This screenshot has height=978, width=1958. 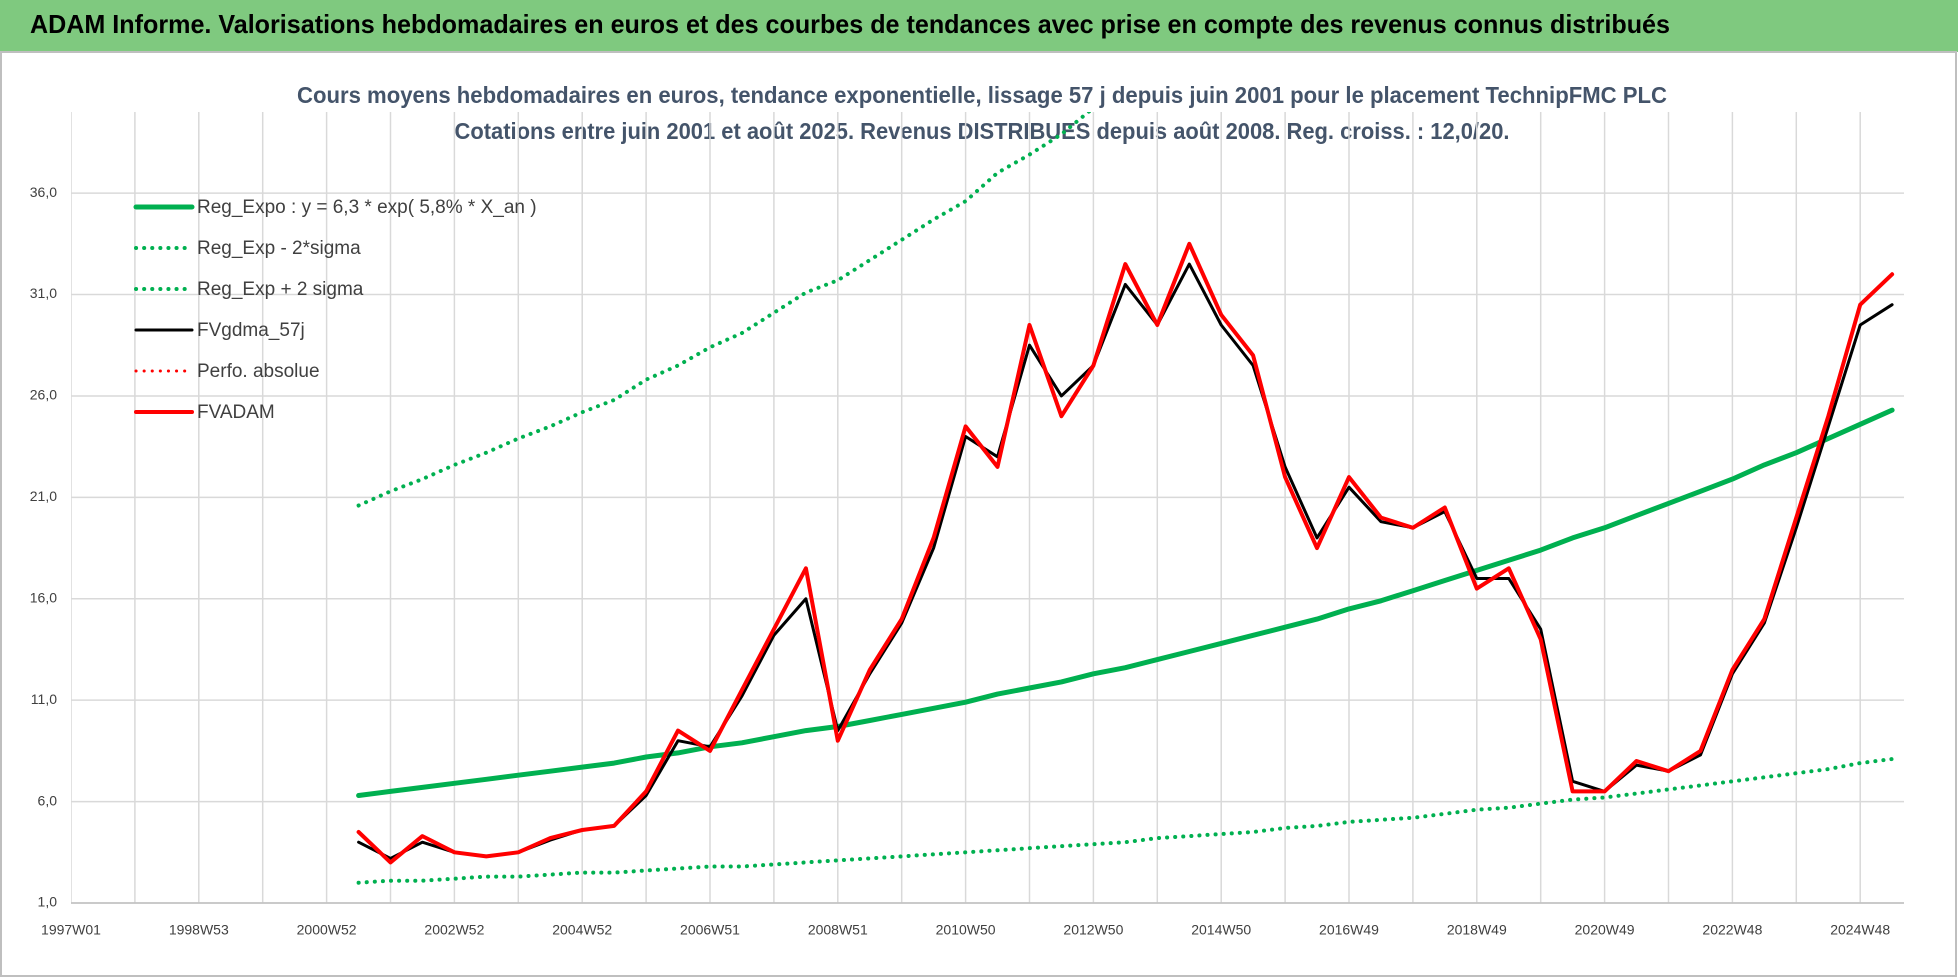 What do you see at coordinates (279, 248) in the screenshot?
I see `legend-label: Reg_Exp - 2*sigma` at bounding box center [279, 248].